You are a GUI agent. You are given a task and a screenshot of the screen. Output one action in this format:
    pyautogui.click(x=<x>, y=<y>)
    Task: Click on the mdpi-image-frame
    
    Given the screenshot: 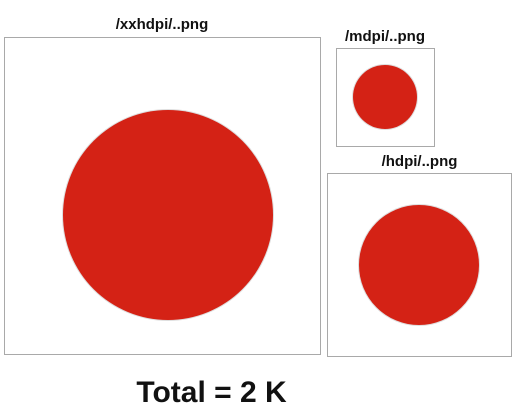 What is the action you would take?
    pyautogui.click(x=385, y=97)
    